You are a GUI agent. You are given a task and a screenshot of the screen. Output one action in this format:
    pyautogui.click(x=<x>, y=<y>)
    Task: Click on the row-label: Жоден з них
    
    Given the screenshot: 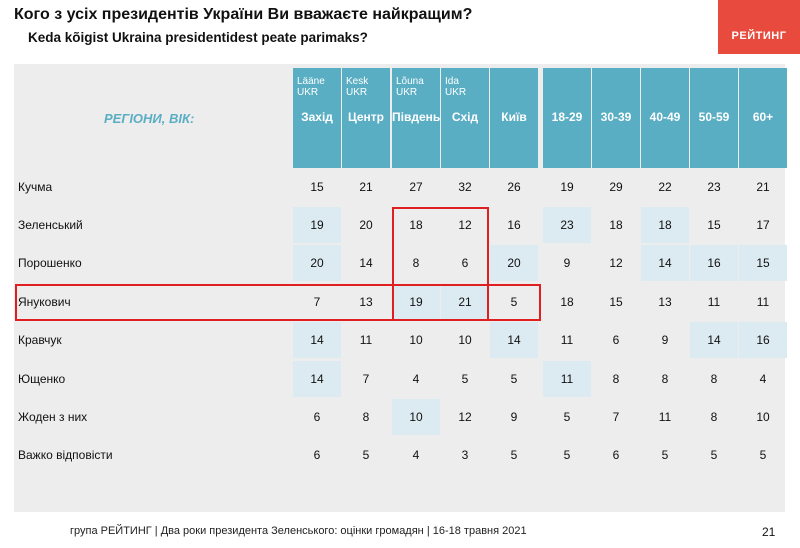 What is the action you would take?
    pyautogui.click(x=53, y=417)
    